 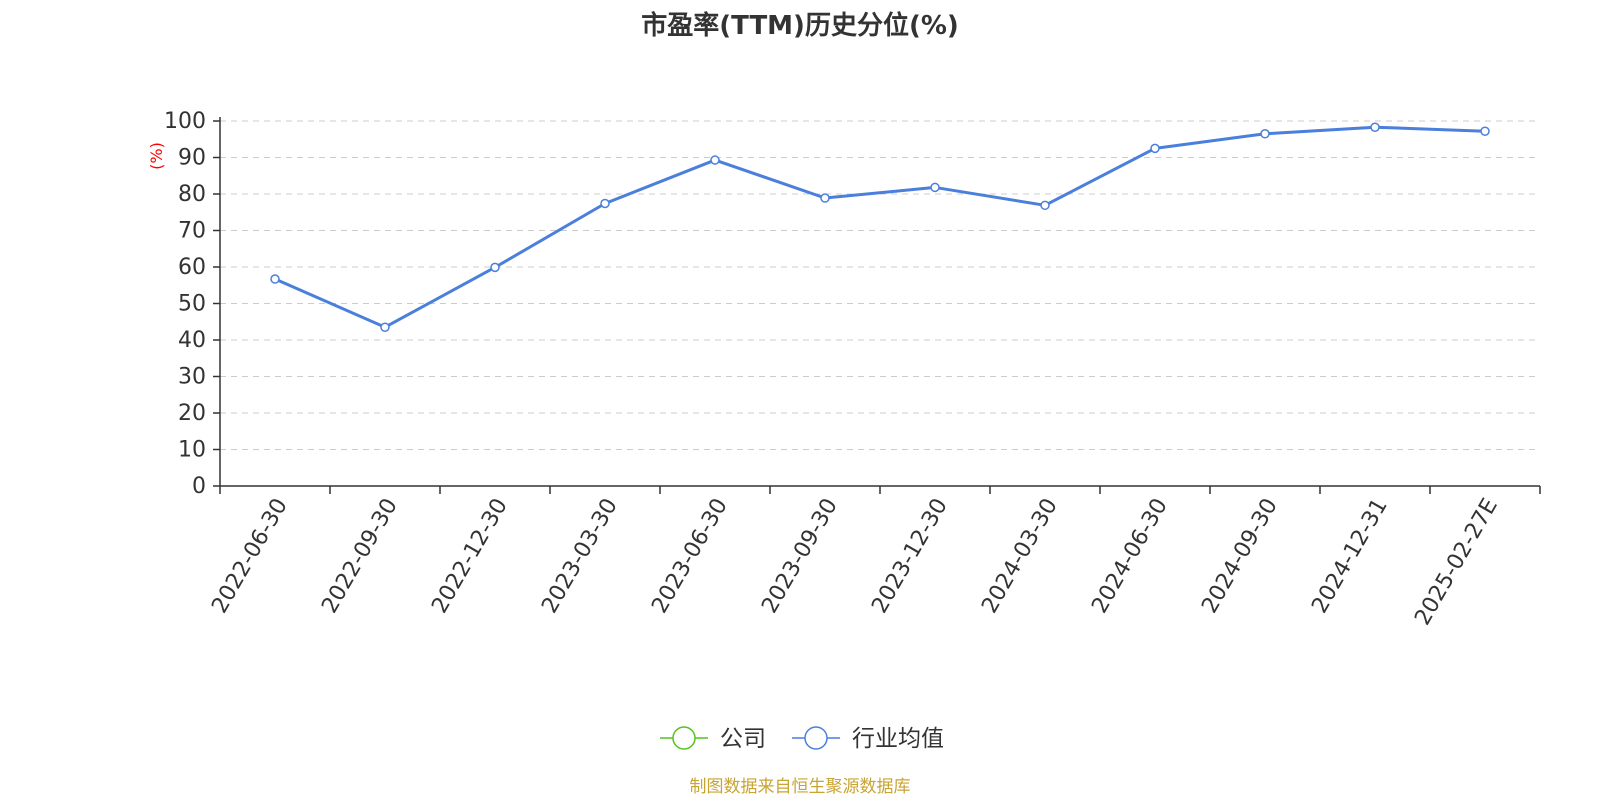 What do you see at coordinates (192, 267) in the screenshot?
I see `y-tick-label: 60` at bounding box center [192, 267].